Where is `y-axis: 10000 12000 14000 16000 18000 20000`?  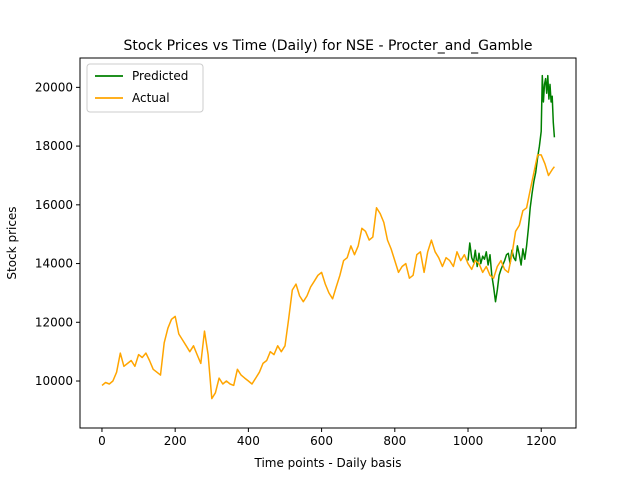 y-axis: 10000 12000 14000 16000 18000 20000 is located at coordinates (57, 234).